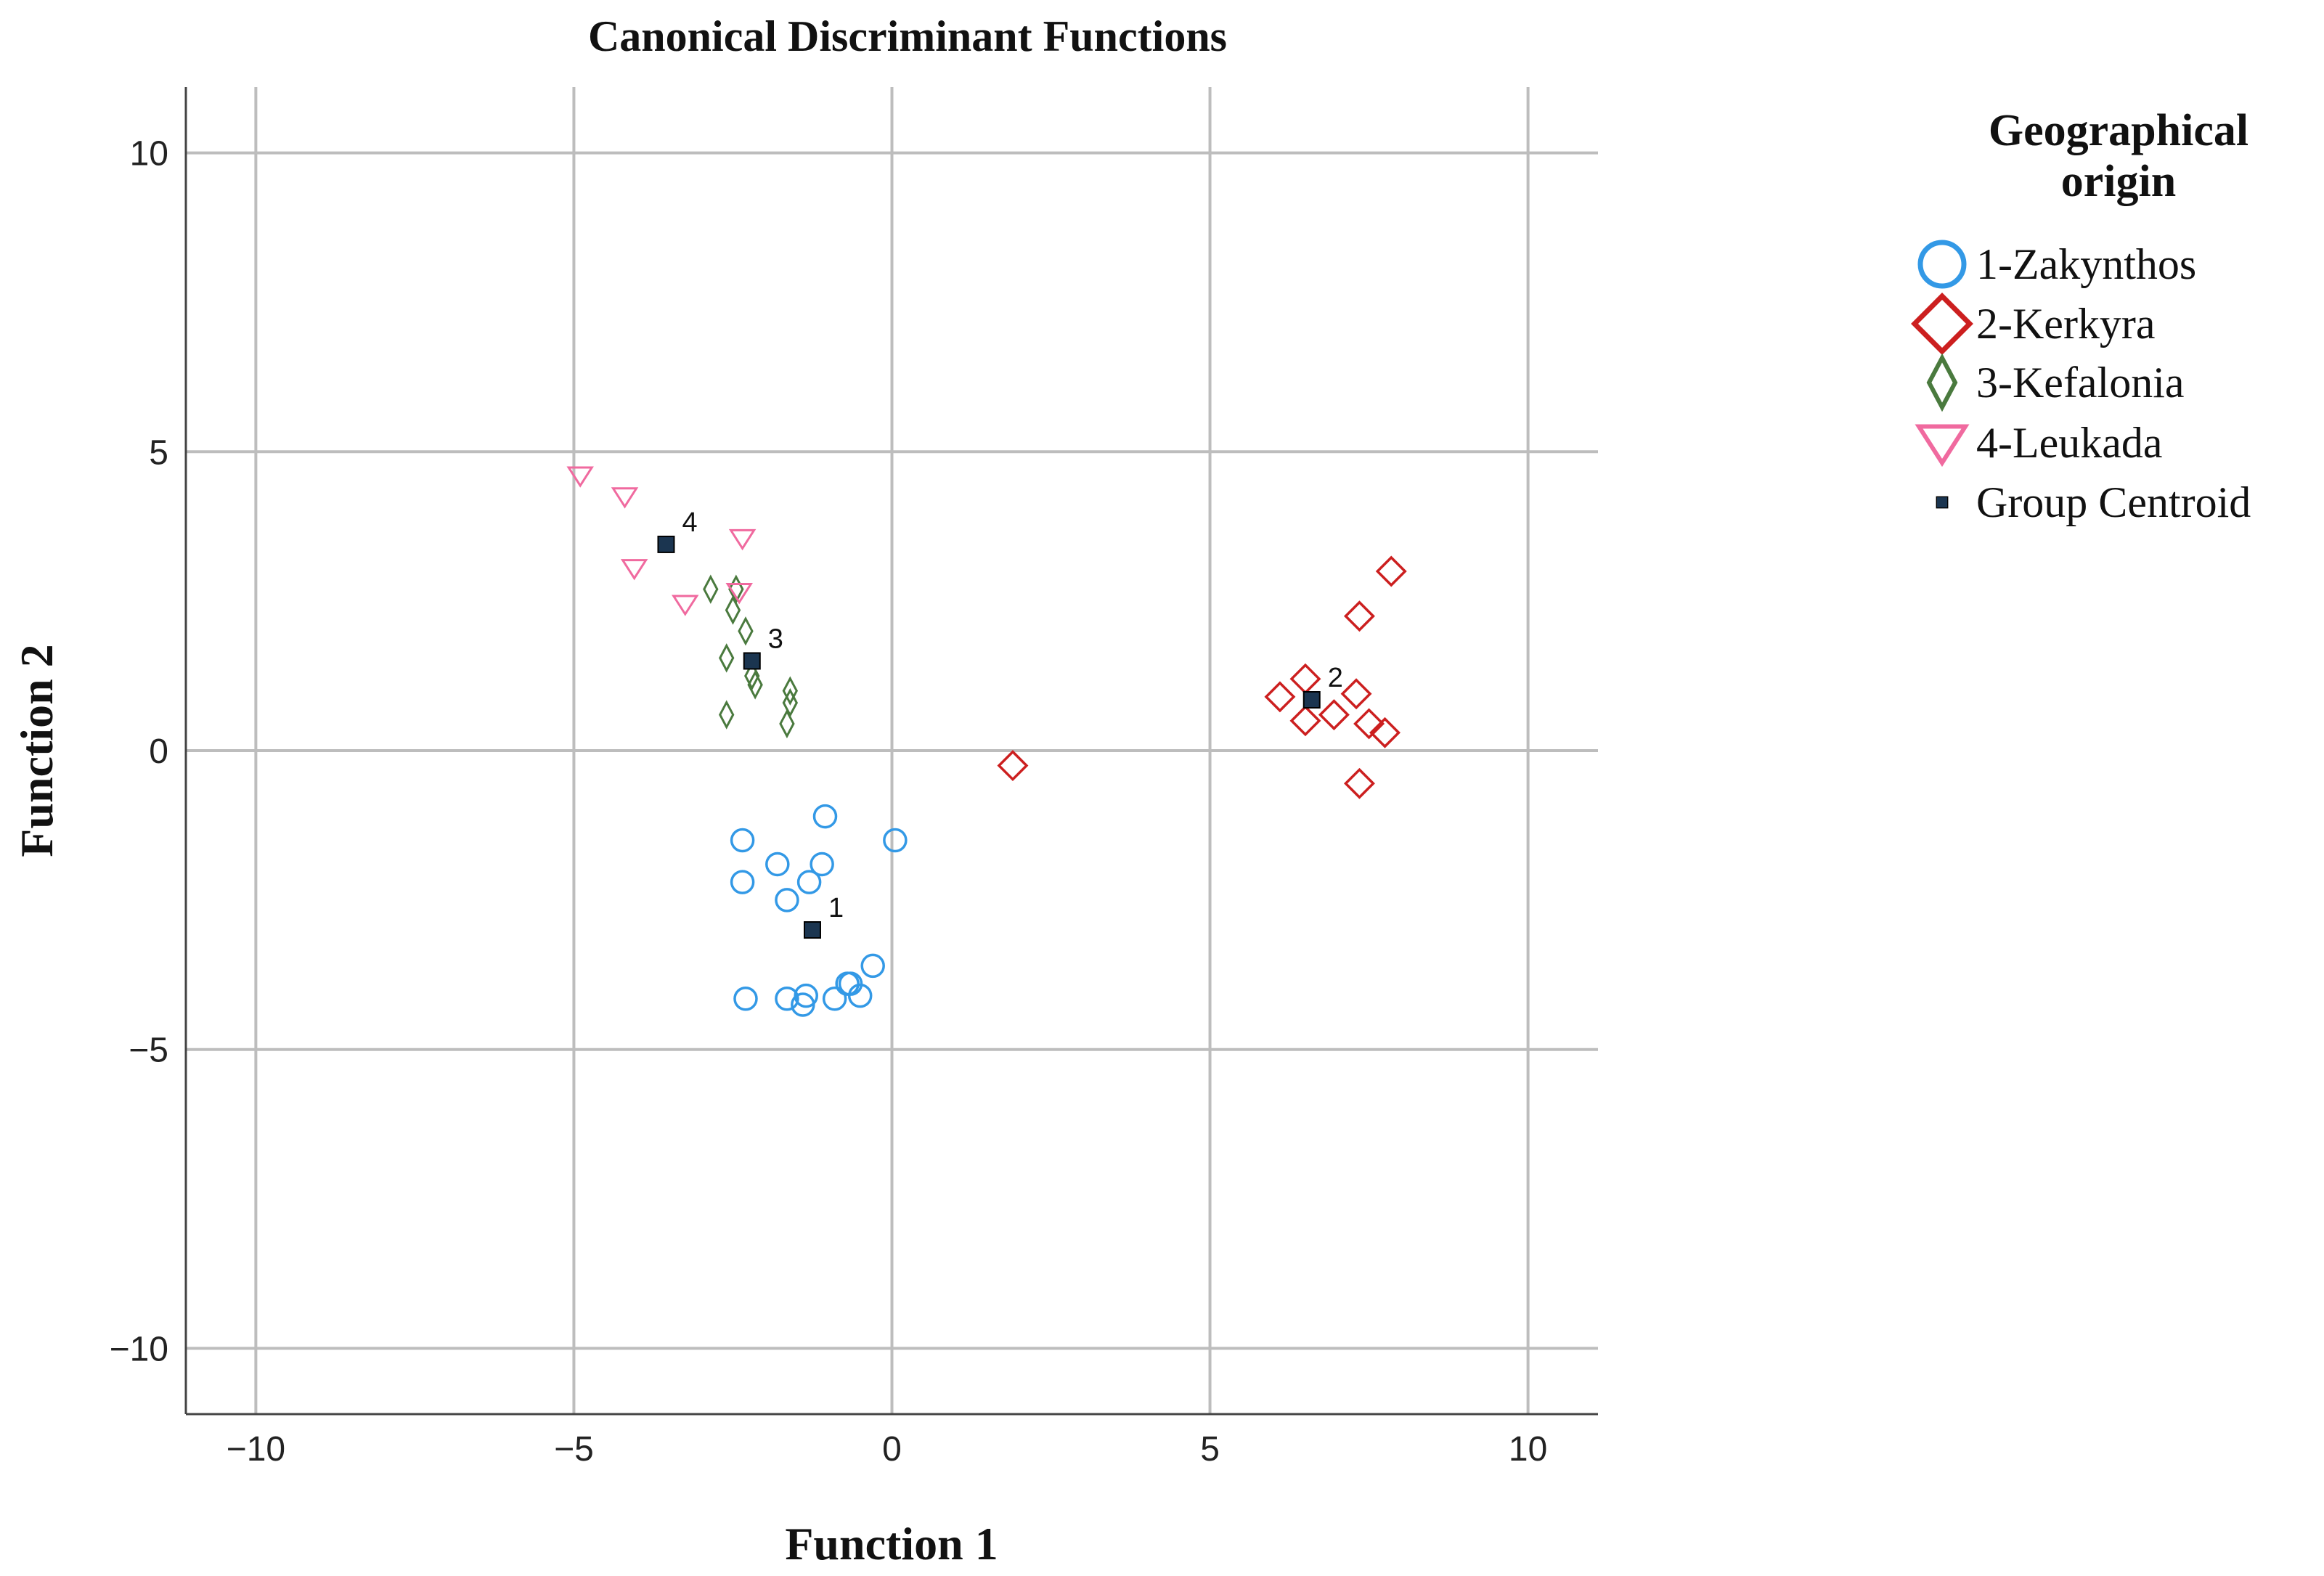  What do you see at coordinates (149, 154) in the screenshot?
I see `y-tick-label: 10` at bounding box center [149, 154].